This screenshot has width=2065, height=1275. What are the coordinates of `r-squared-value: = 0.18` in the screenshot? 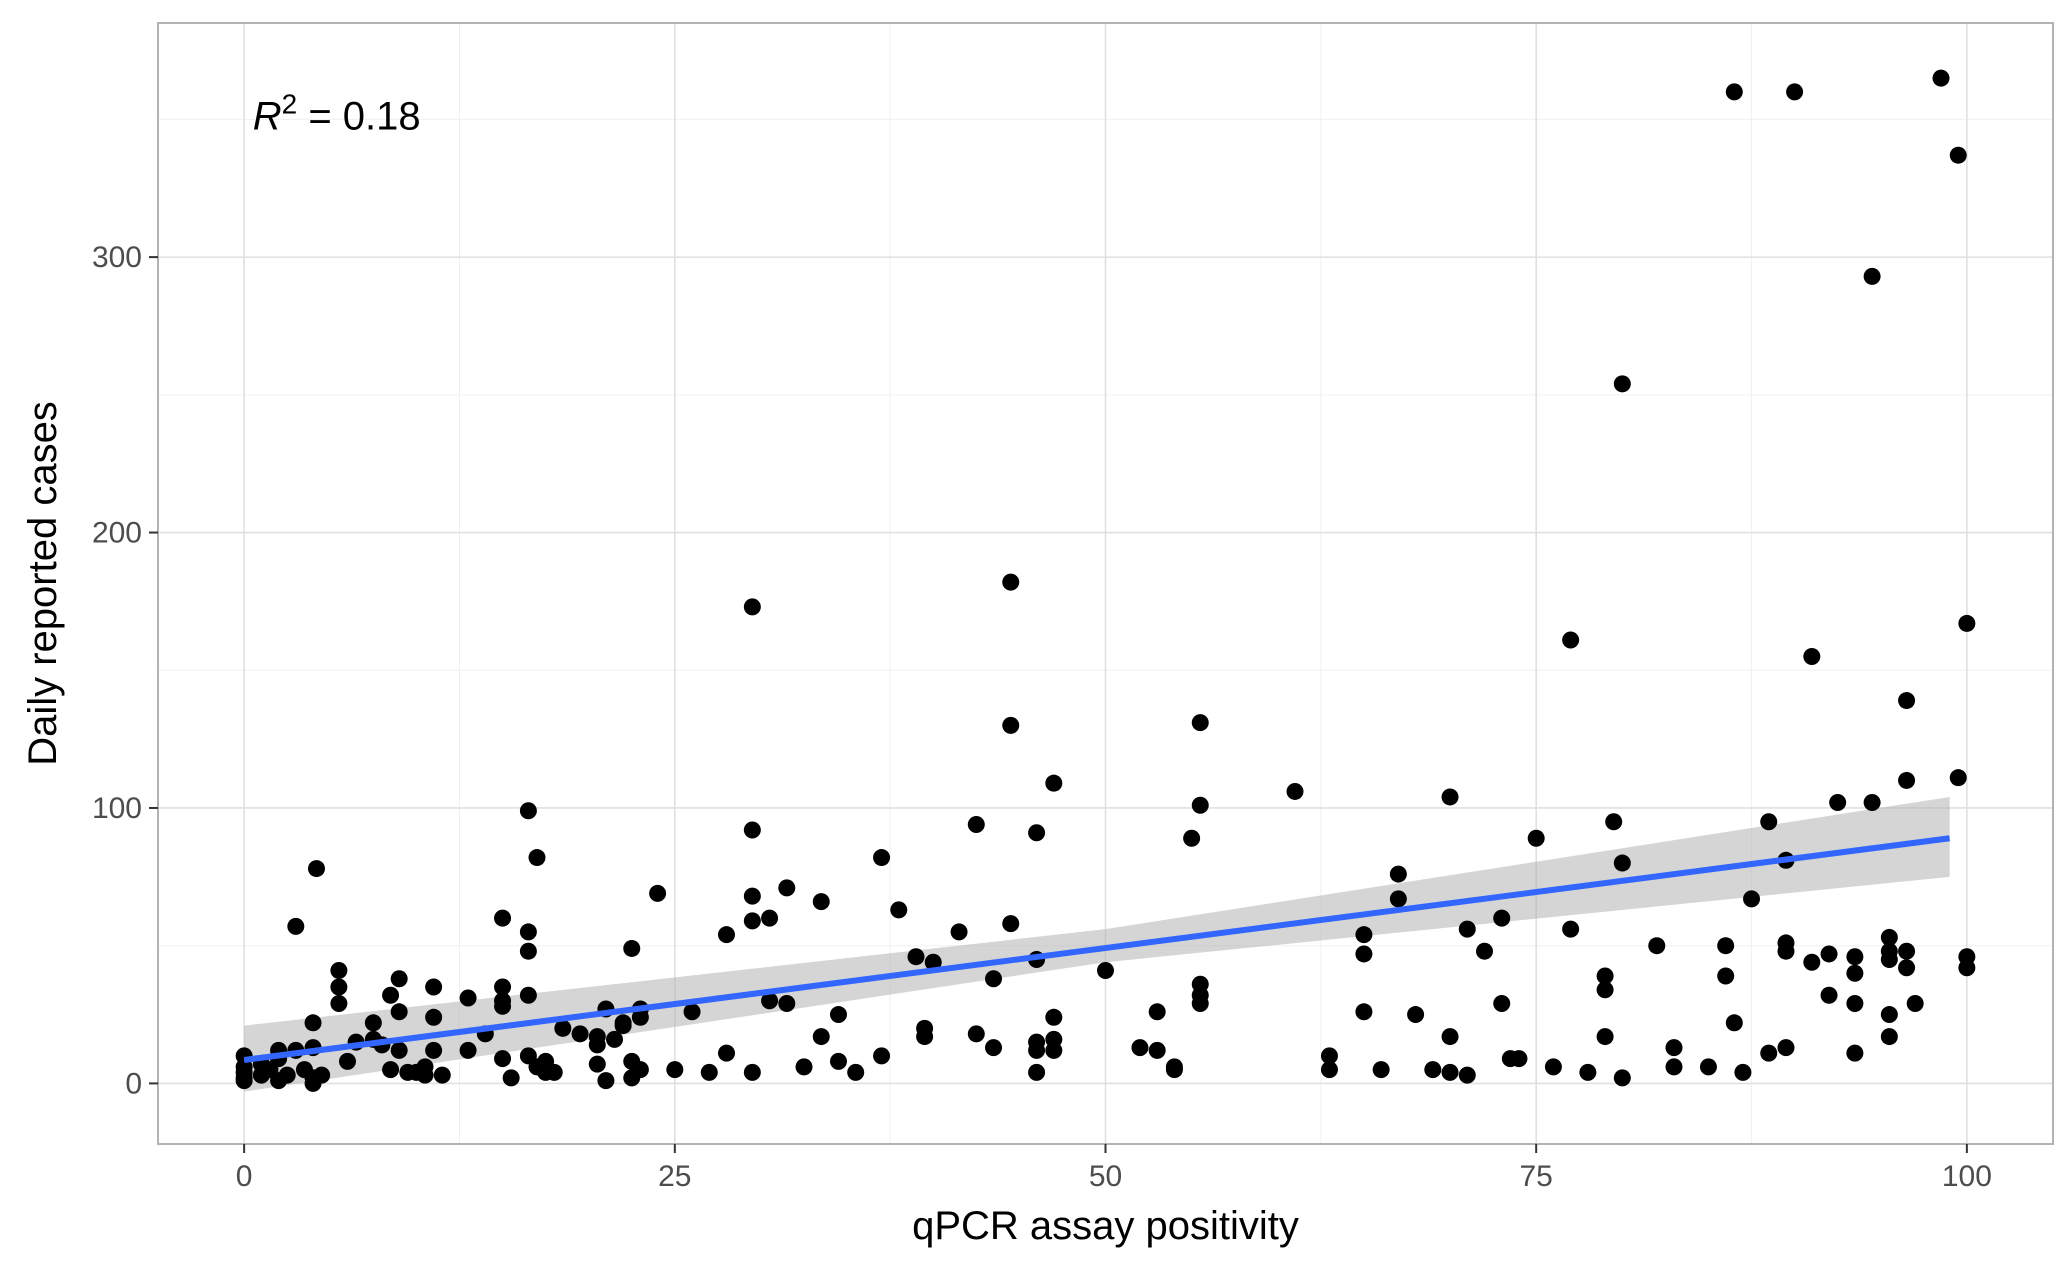 It's located at (358, 116).